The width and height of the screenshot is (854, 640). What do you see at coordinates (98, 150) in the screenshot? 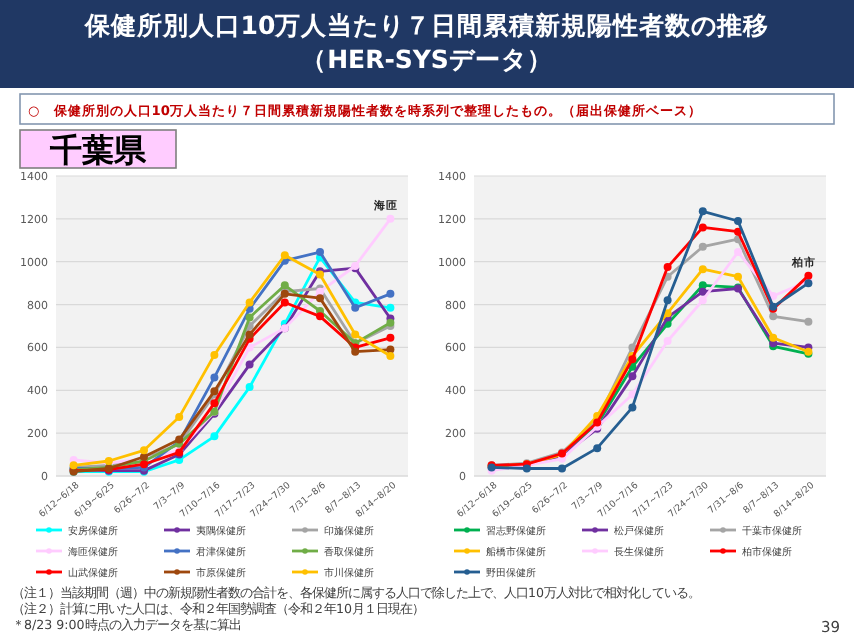
I see `text: 千葉県` at bounding box center [98, 150].